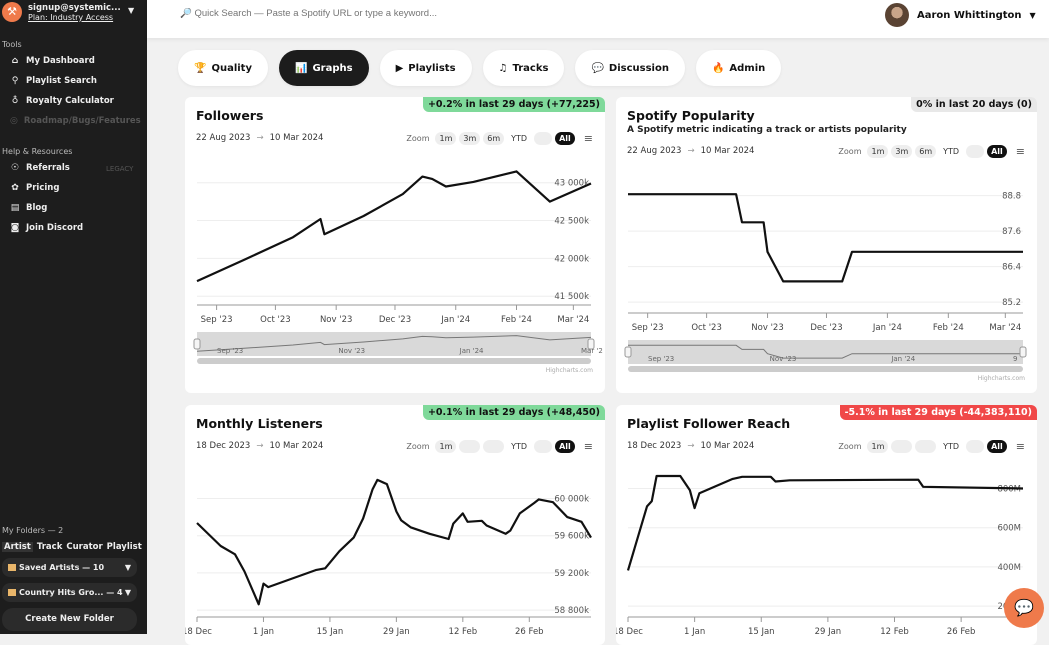 This screenshot has height=645, width=1049. I want to click on folder-tab-artist: Artist, so click(17, 547).